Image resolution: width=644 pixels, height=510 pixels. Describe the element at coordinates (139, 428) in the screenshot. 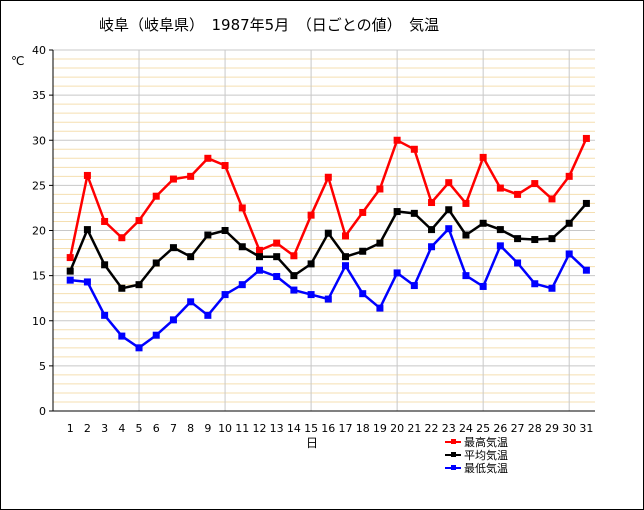

I see `x-tick-label: 5` at that location.